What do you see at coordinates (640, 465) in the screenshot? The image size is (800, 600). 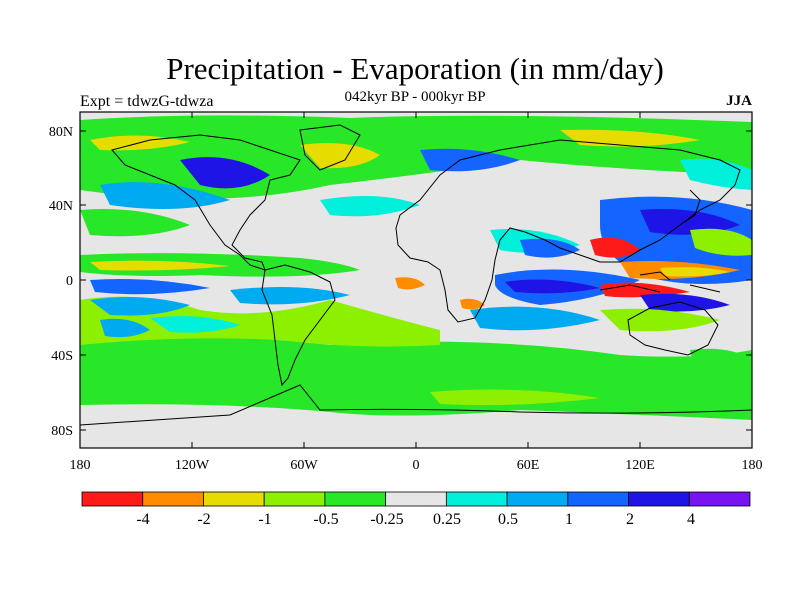 I see `x-tick-label: 120E` at bounding box center [640, 465].